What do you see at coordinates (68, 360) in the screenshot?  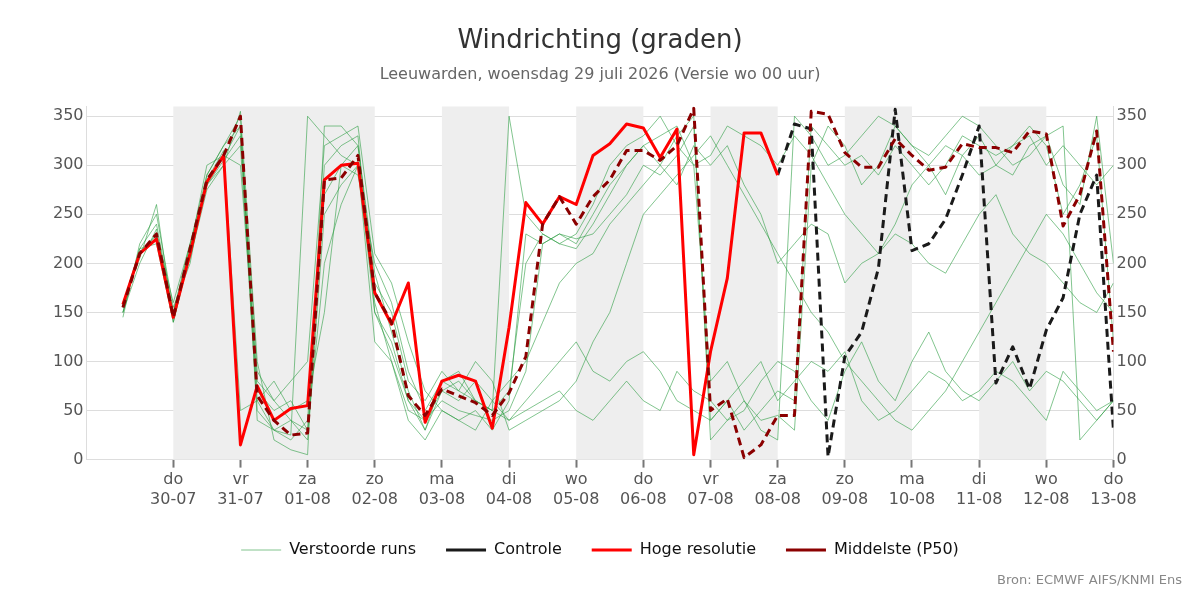 I see `y-tick-label: 100` at bounding box center [68, 360].